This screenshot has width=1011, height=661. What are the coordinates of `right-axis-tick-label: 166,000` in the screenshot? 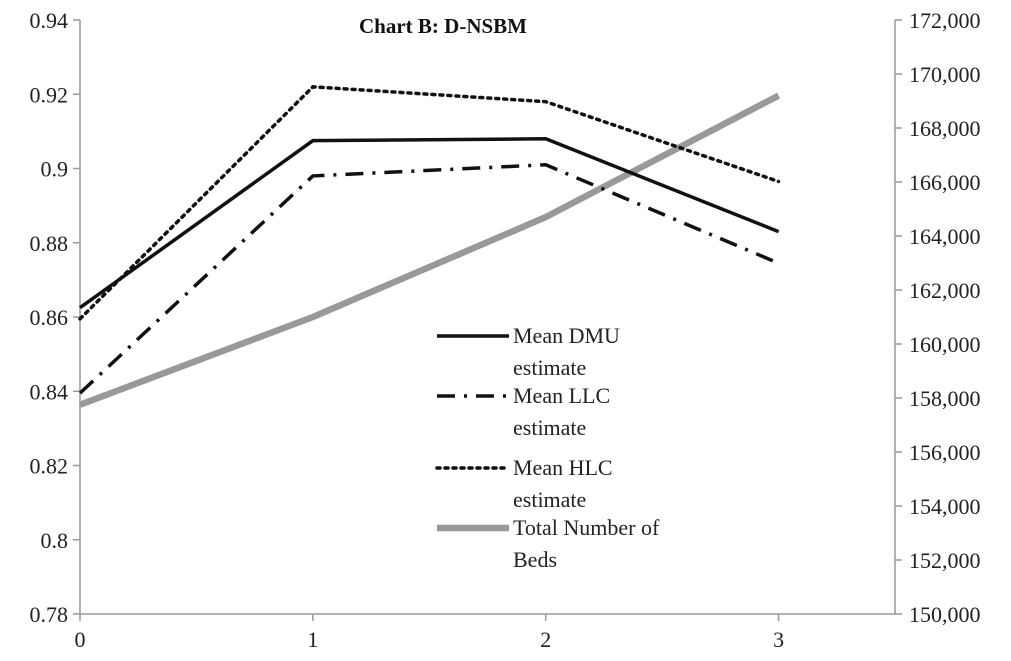 It's located at (945, 182).